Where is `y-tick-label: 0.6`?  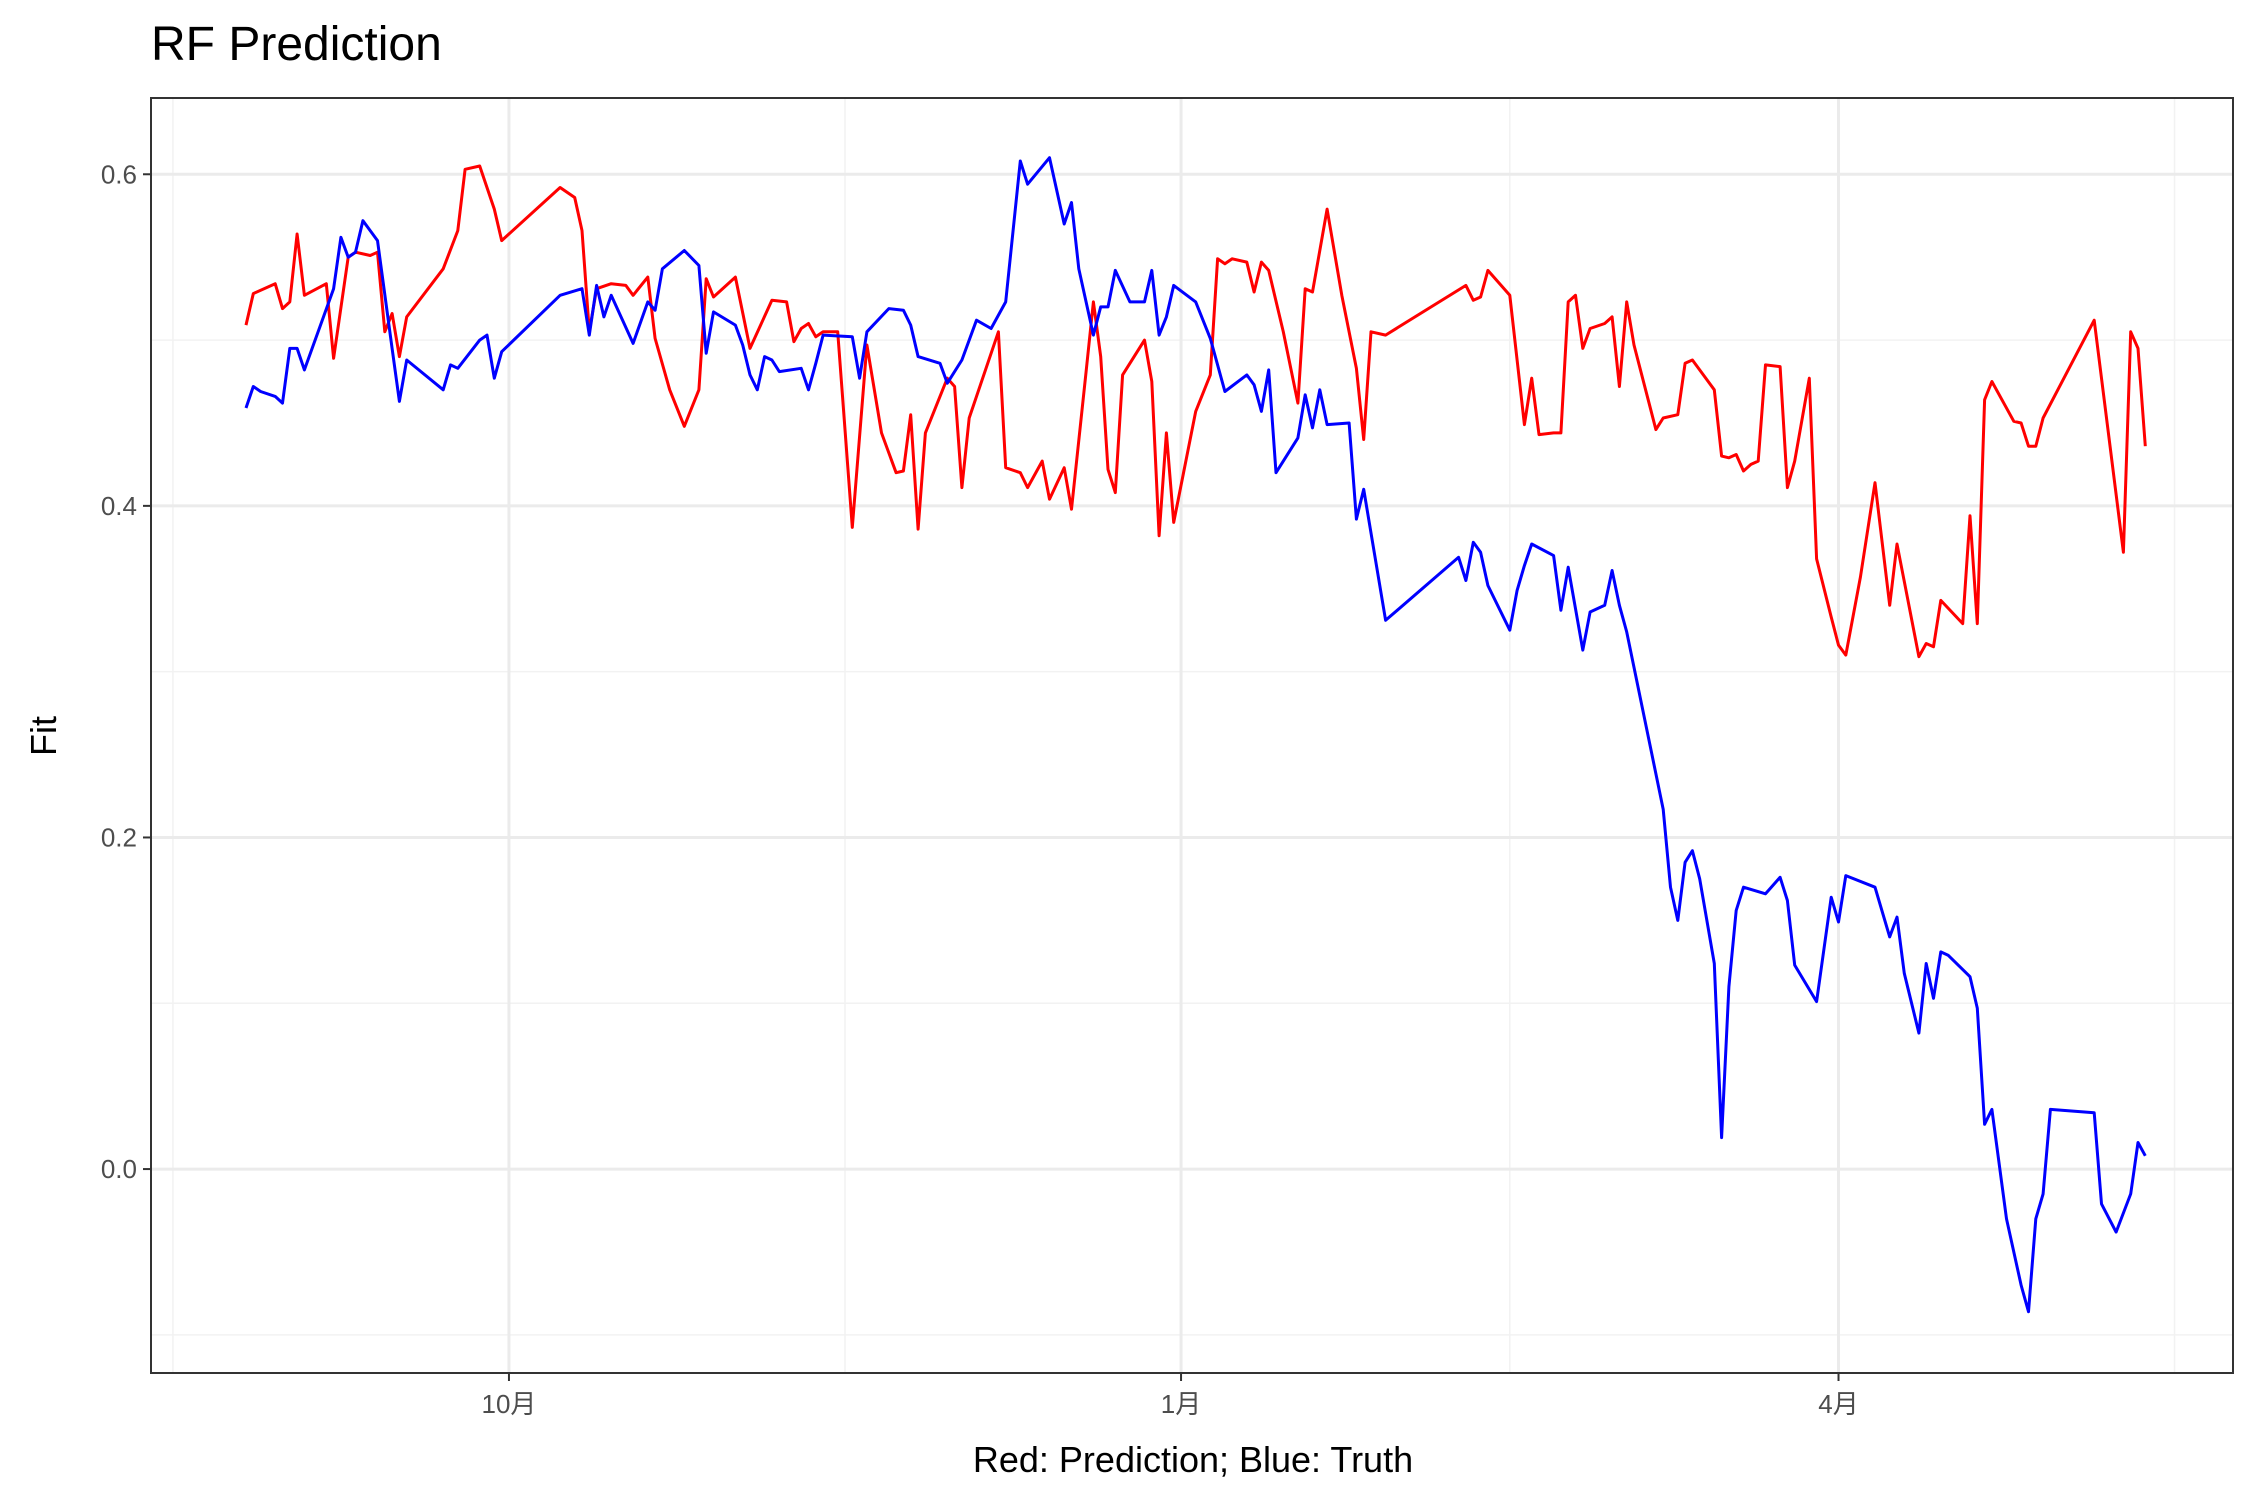
y-tick-label: 0.6 is located at coordinates (119, 174).